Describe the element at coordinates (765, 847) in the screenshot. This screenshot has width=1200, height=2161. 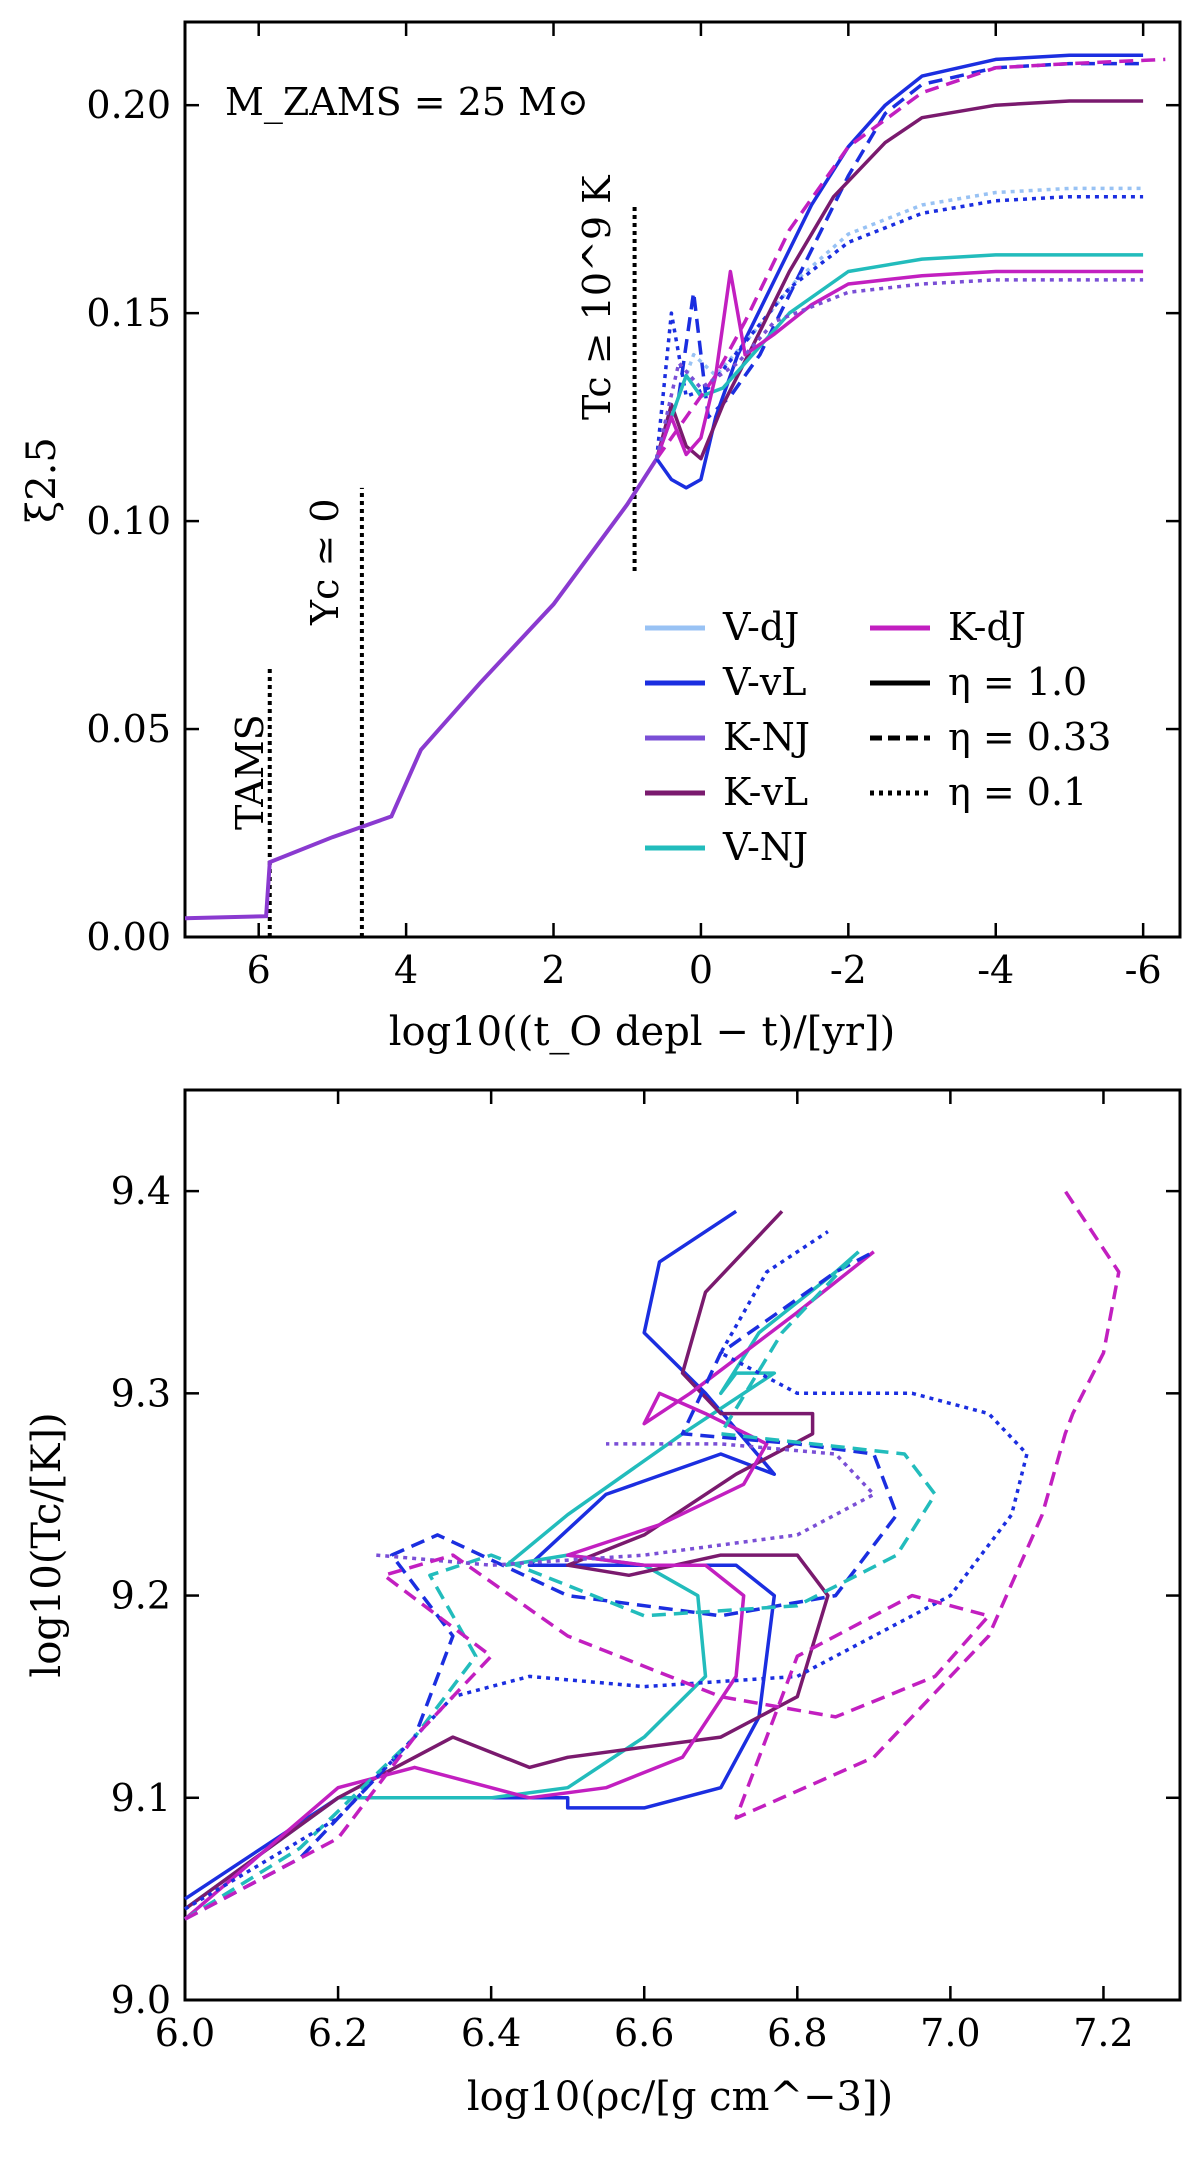
I see `legend-label: V-NJ` at that location.